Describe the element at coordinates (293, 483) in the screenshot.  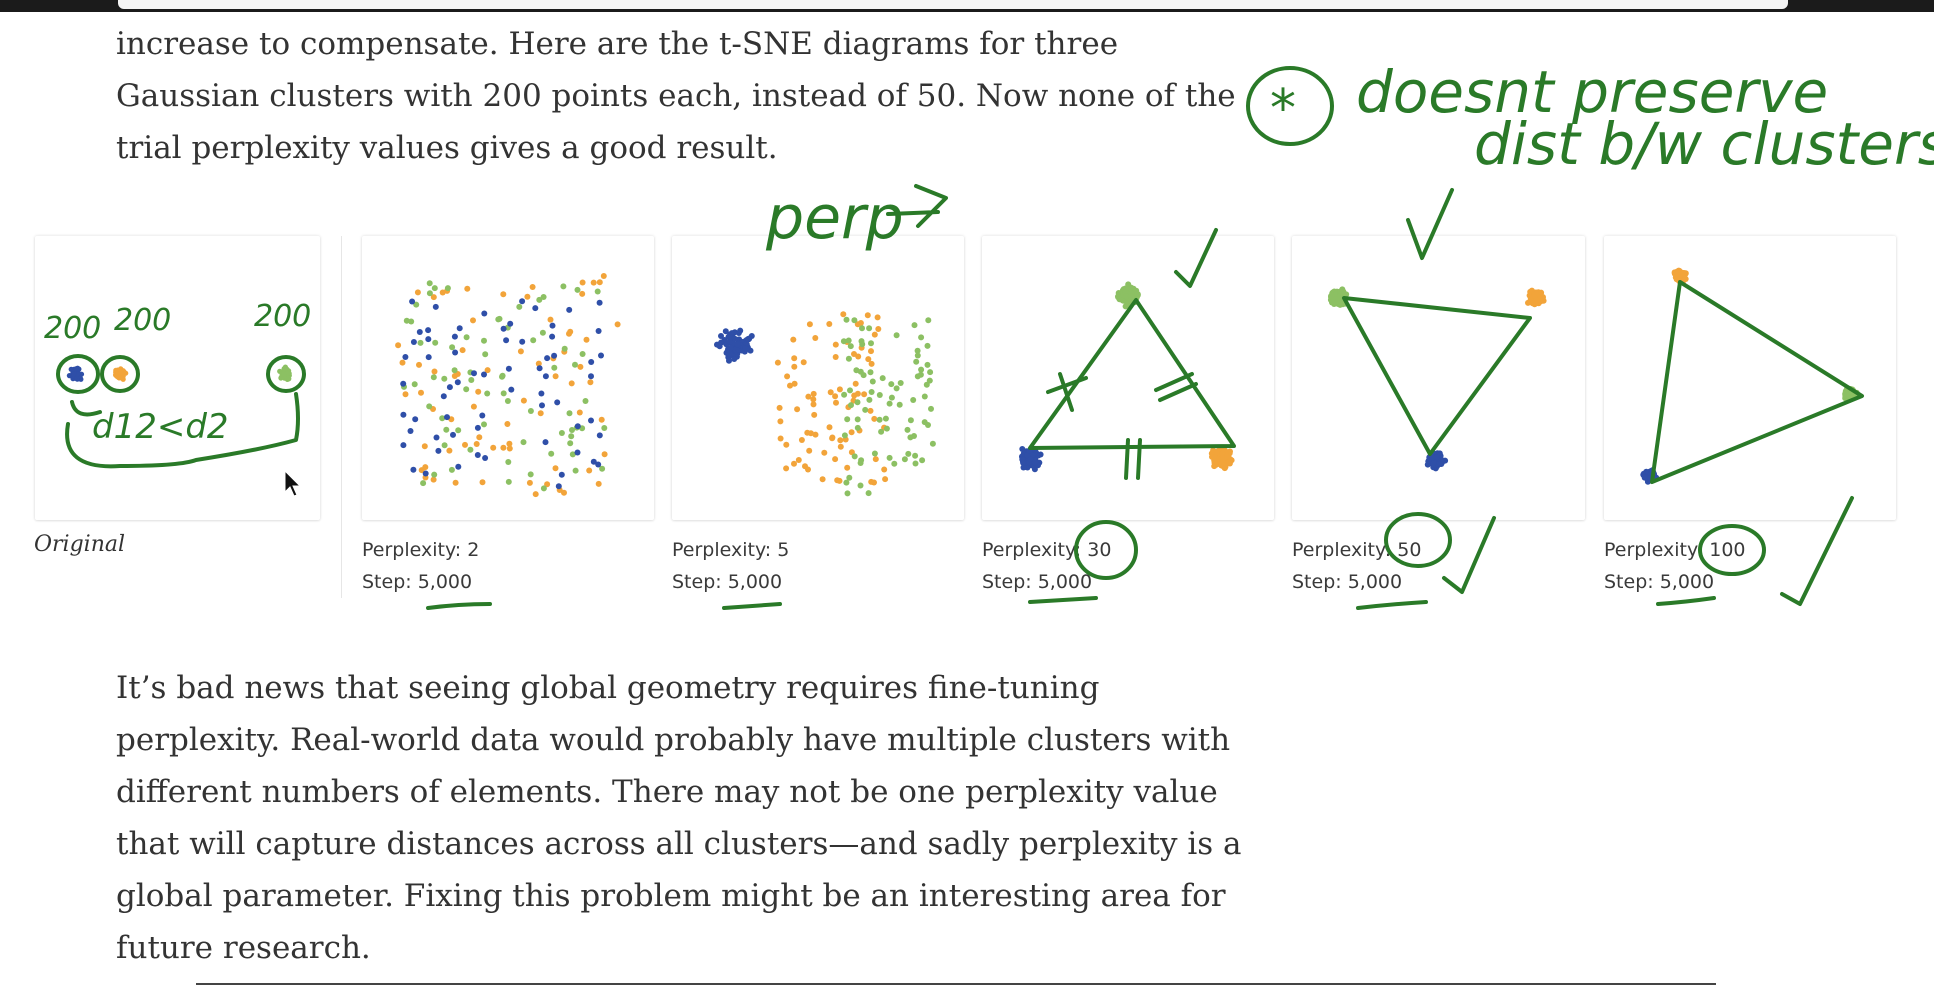
I see `mouse-cursor-icon` at that location.